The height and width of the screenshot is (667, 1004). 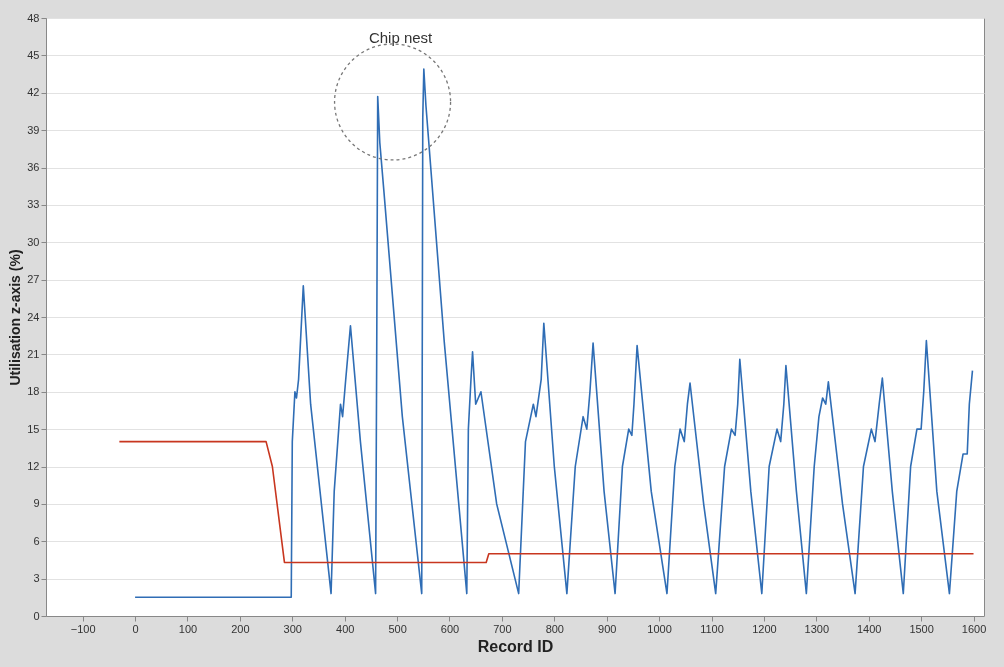 I want to click on x-tick-label: 700, so click(x=502, y=628).